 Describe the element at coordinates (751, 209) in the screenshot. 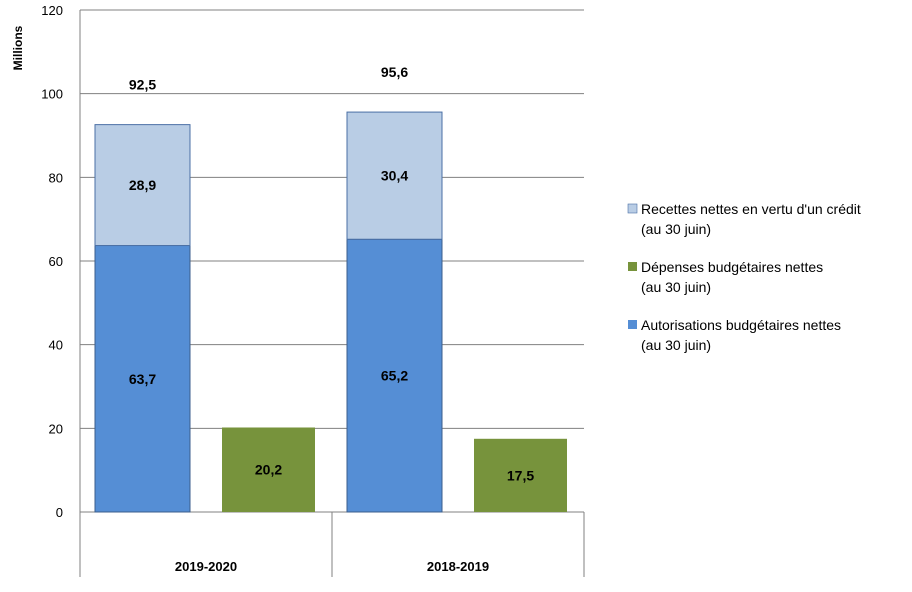

I see `legend-label: Recettes nettes en vertu d'un crédit` at that location.